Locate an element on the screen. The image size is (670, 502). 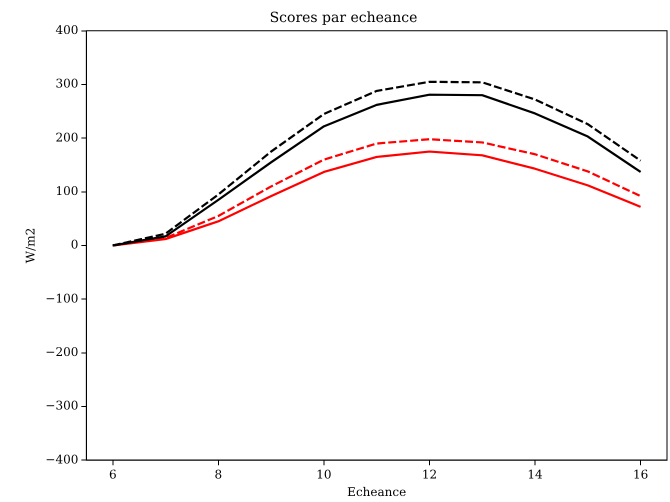
y-tick-label: −200 is located at coordinates (61, 351).